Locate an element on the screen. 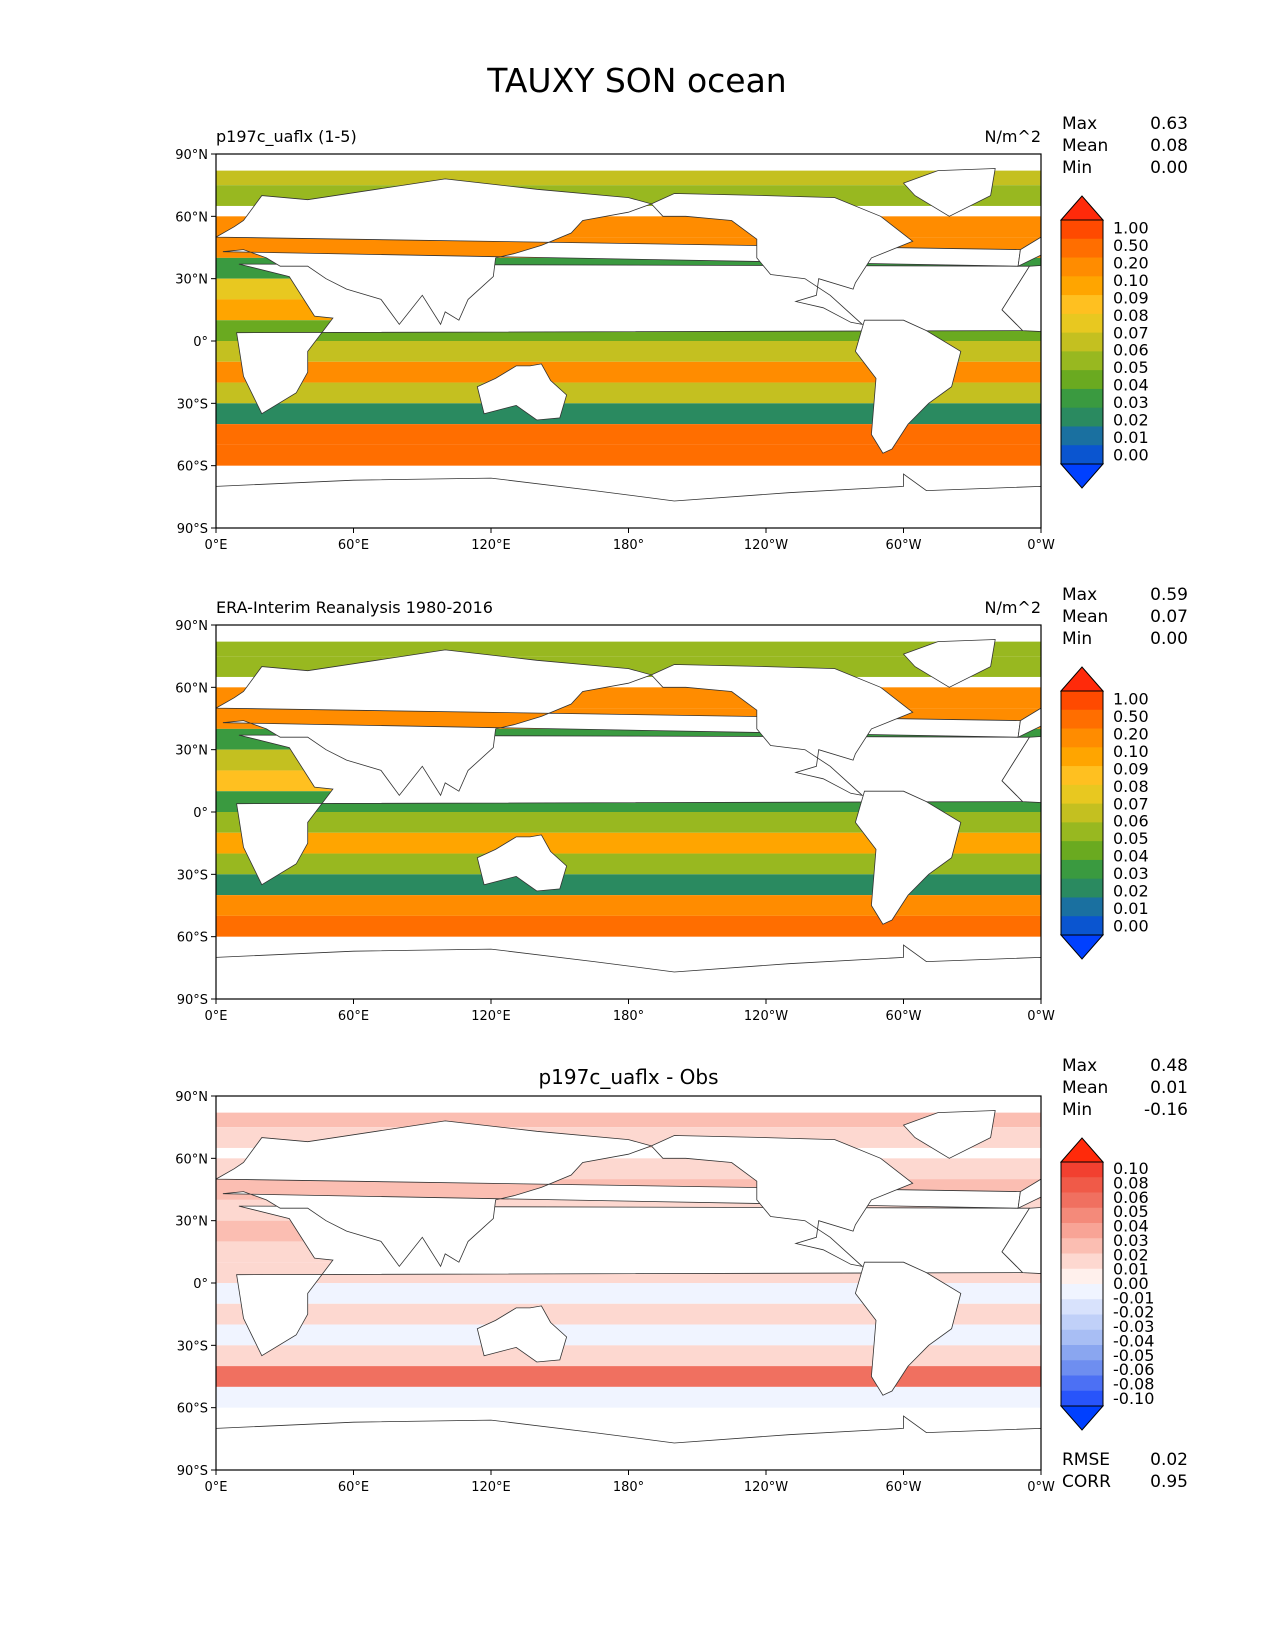  colorbar-label: -0.08 is located at coordinates (1133, 1383).